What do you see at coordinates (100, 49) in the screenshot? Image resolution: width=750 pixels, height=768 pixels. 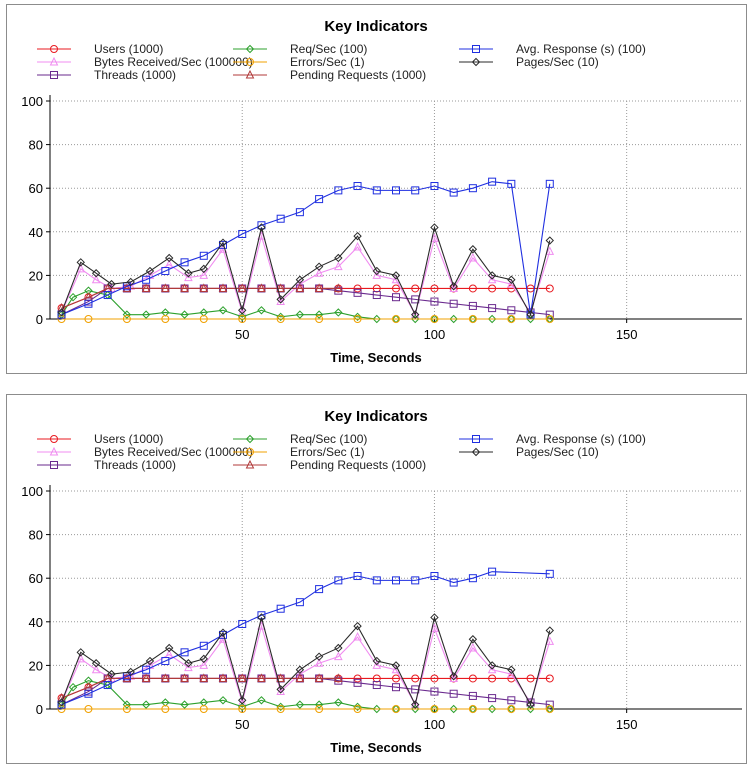 I see `legend-item-users-1000: Users (1000)` at bounding box center [100, 49].